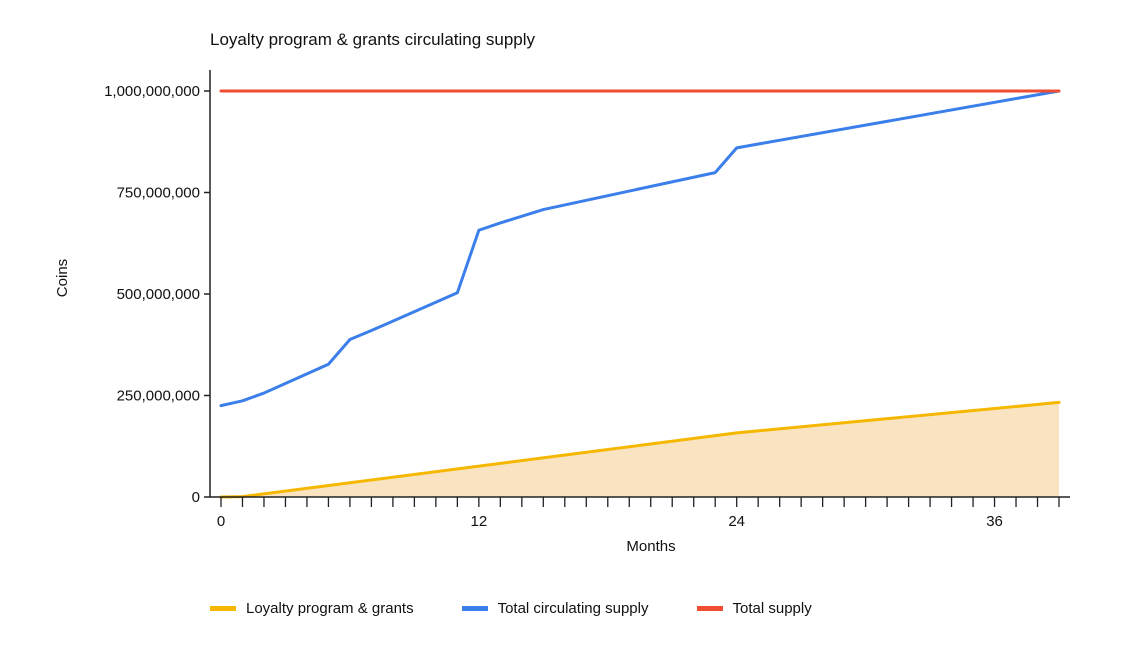 The width and height of the screenshot is (1127, 659). Describe the element at coordinates (573, 608) in the screenshot. I see `legend-label-circulating: Total circulating supply` at that location.